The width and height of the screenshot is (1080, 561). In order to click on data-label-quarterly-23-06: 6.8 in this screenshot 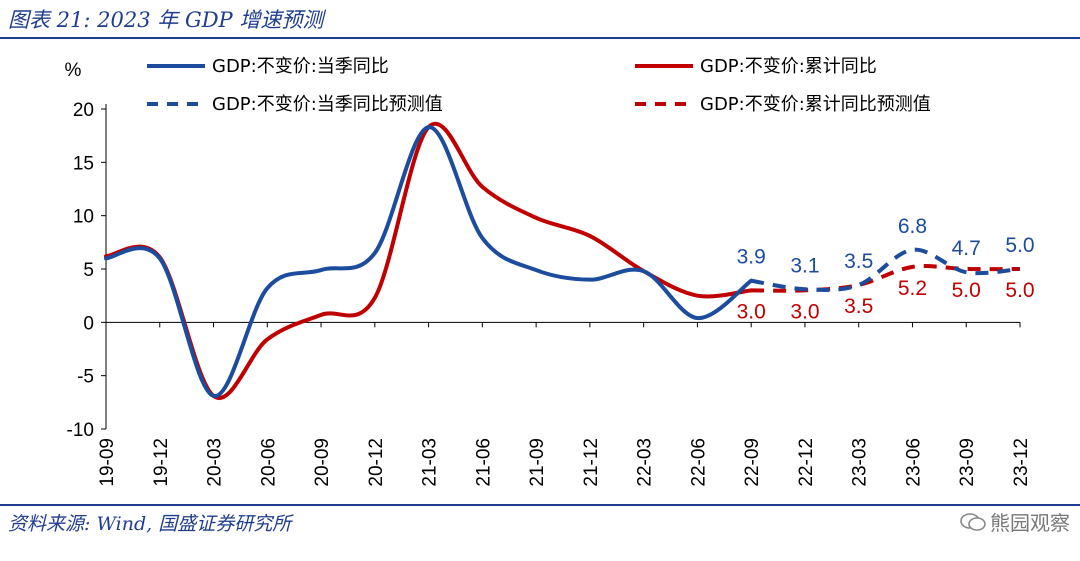, I will do `click(912, 226)`.